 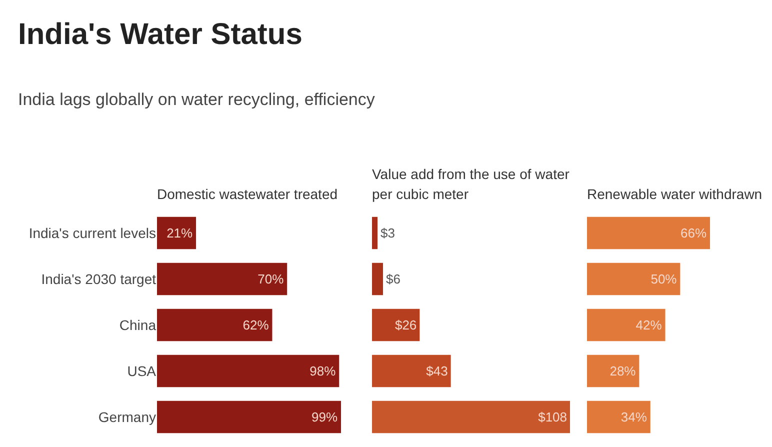 What do you see at coordinates (248, 194) in the screenshot?
I see `x-axis-title: Domestic wastewater treated` at bounding box center [248, 194].